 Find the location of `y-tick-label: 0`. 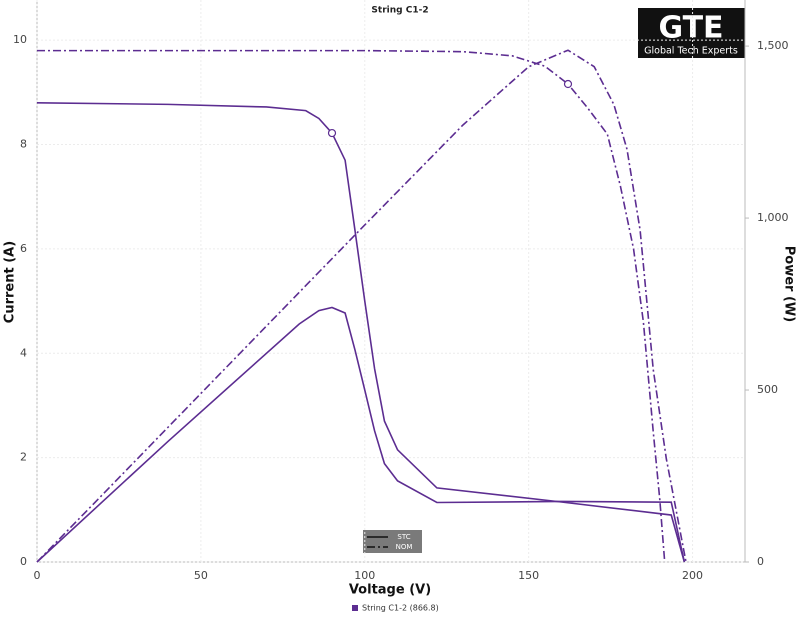

y-tick-label: 0 is located at coordinates (23, 561).